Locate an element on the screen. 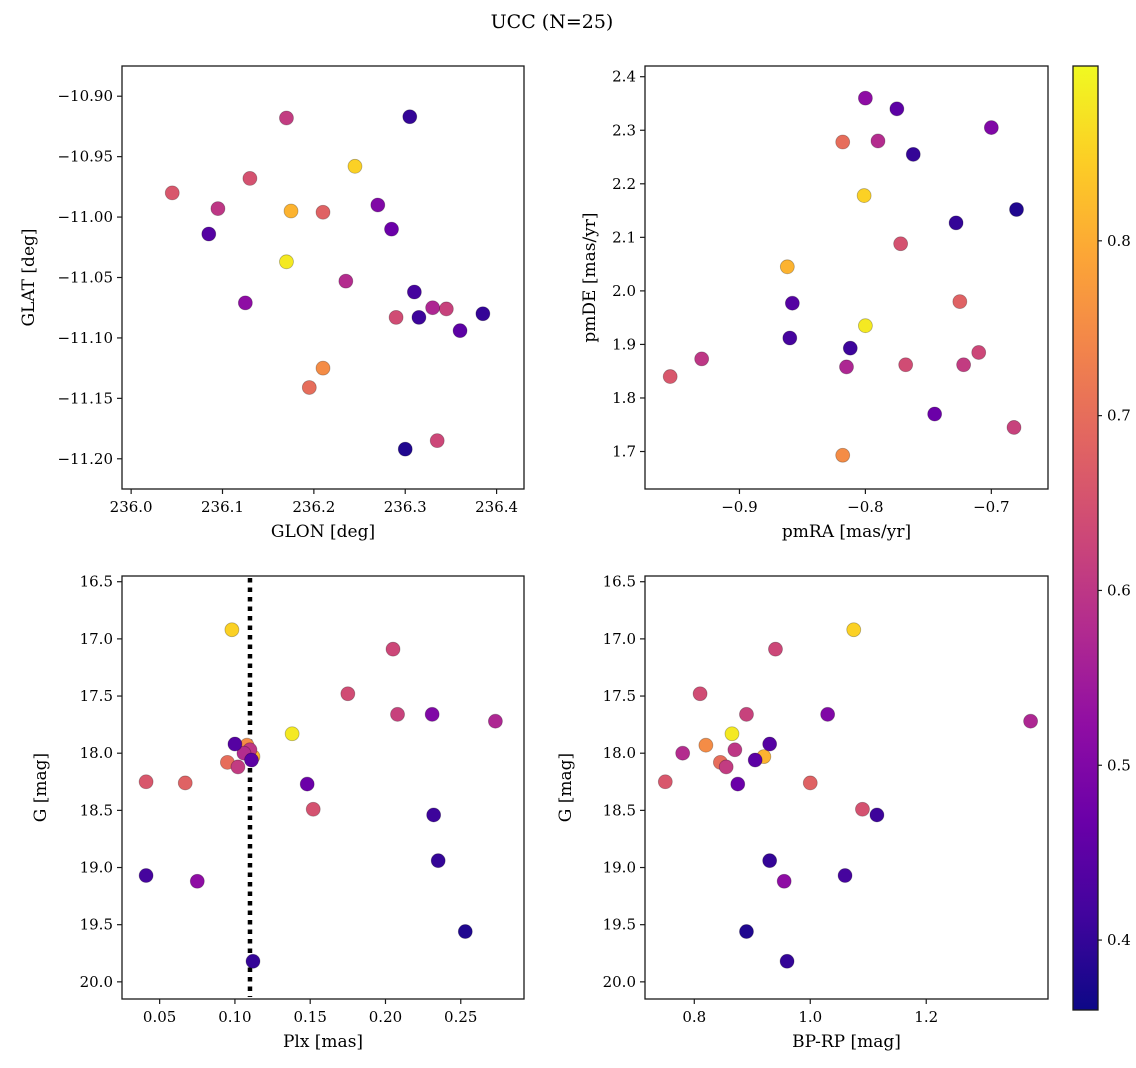 The image size is (1136, 1068). y-tick-label: −11.10 is located at coordinates (85, 338).